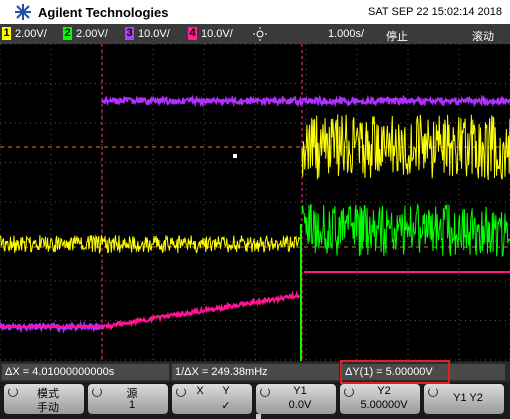 This screenshot has width=510, height=419. What do you see at coordinates (23, 12) in the screenshot?
I see `logo` at bounding box center [23, 12].